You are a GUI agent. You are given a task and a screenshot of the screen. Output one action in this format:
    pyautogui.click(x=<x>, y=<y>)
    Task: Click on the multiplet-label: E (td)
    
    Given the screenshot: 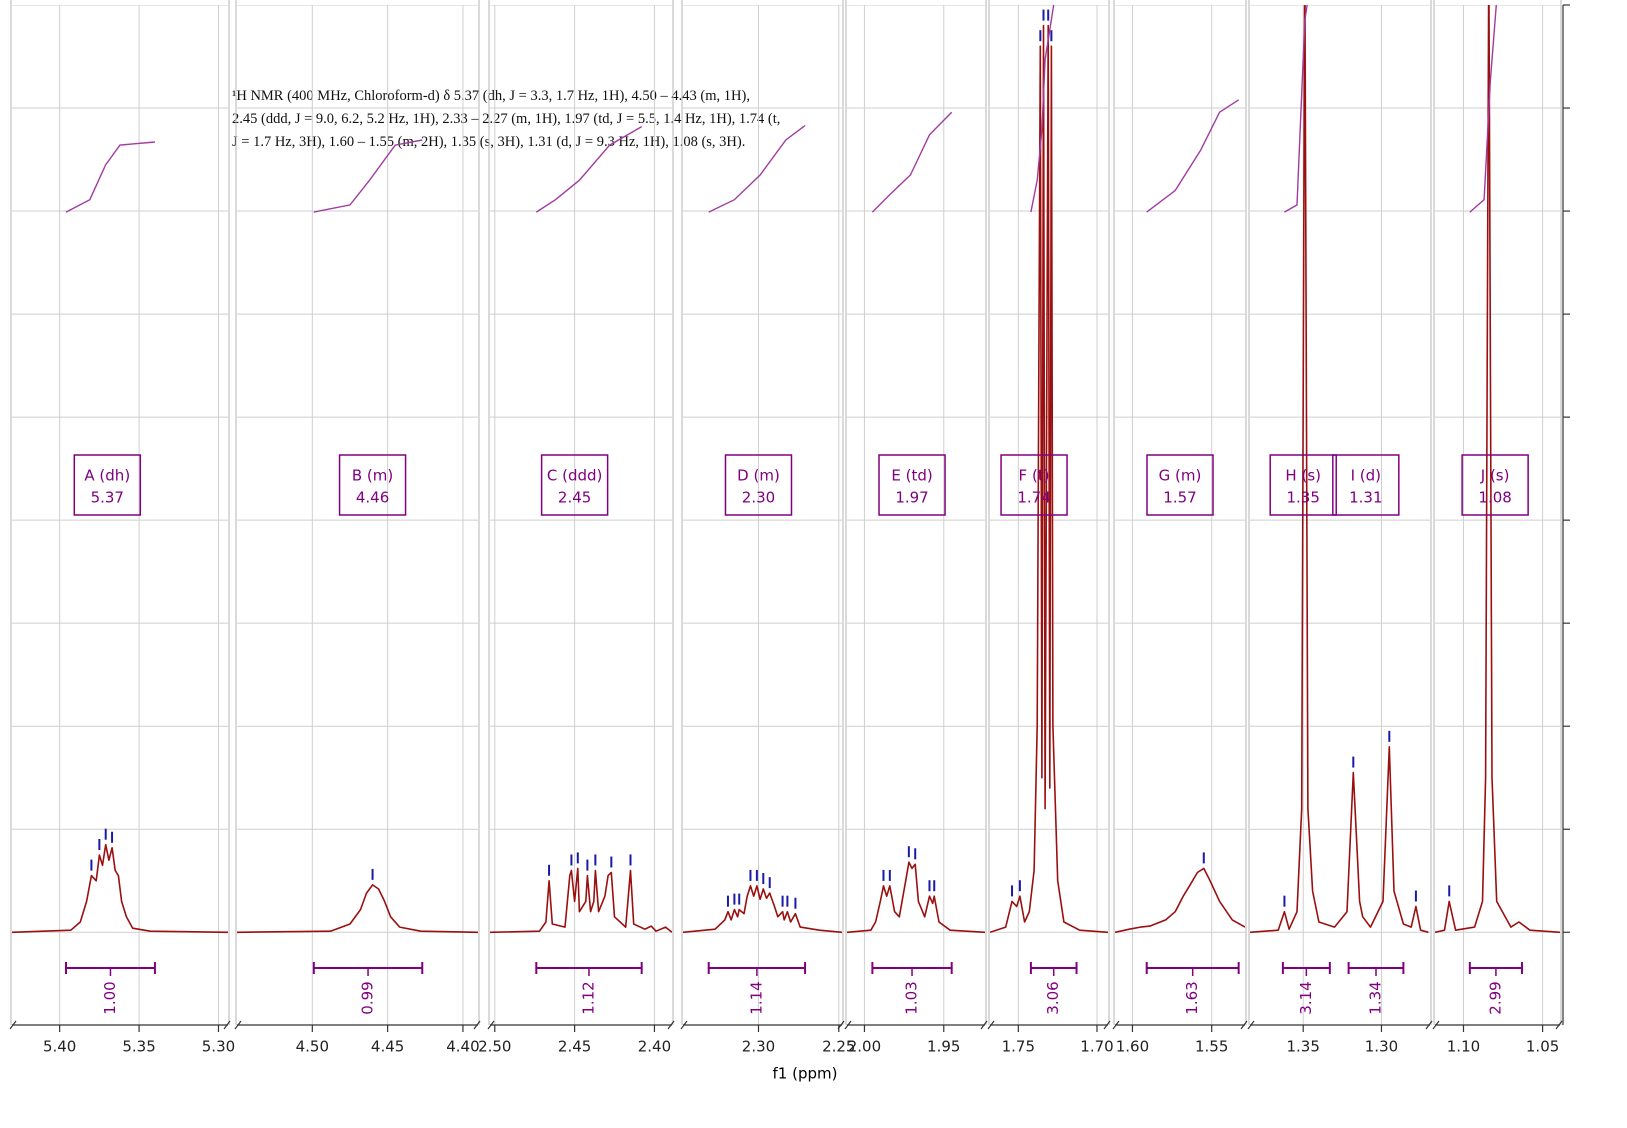 What is the action you would take?
    pyautogui.click(x=911, y=476)
    